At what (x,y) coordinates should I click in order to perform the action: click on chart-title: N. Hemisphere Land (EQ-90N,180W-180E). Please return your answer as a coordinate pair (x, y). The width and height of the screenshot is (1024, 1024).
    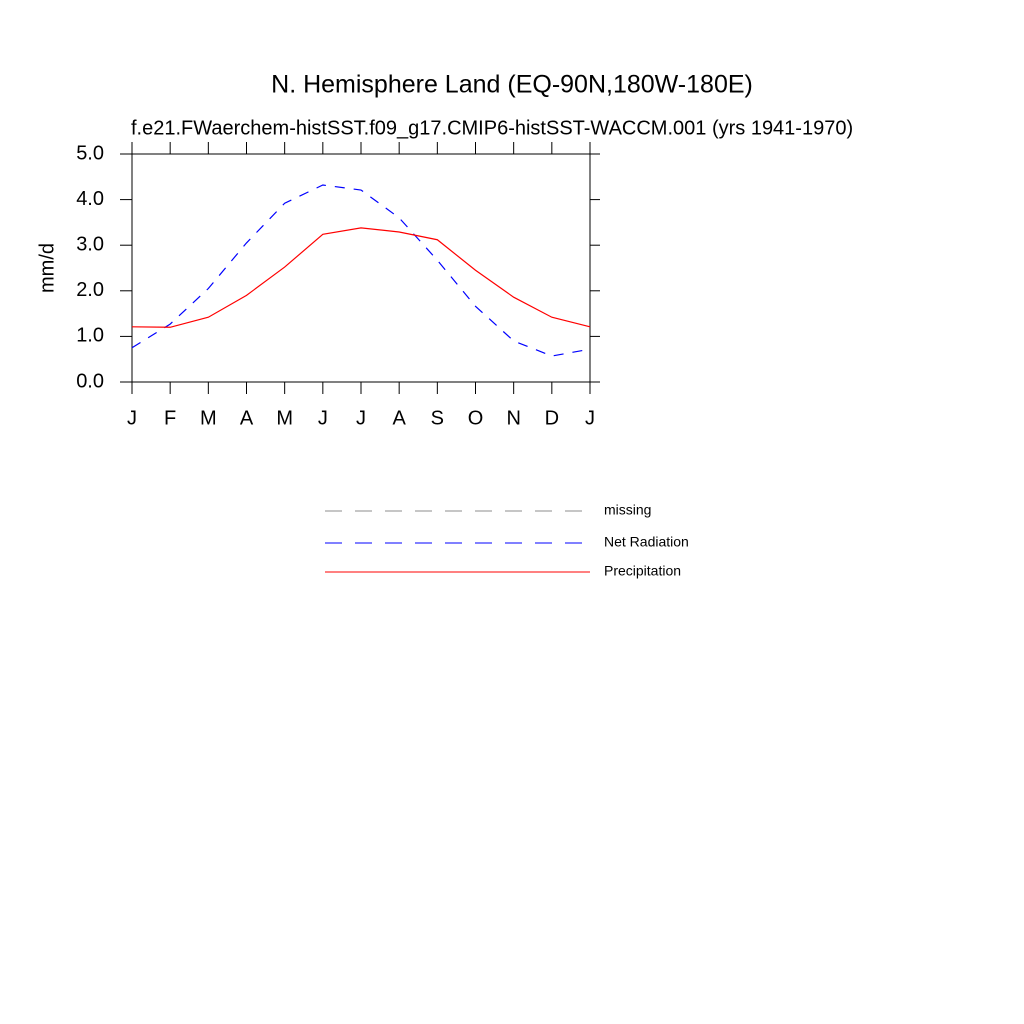
    Looking at the image, I should click on (512, 85).